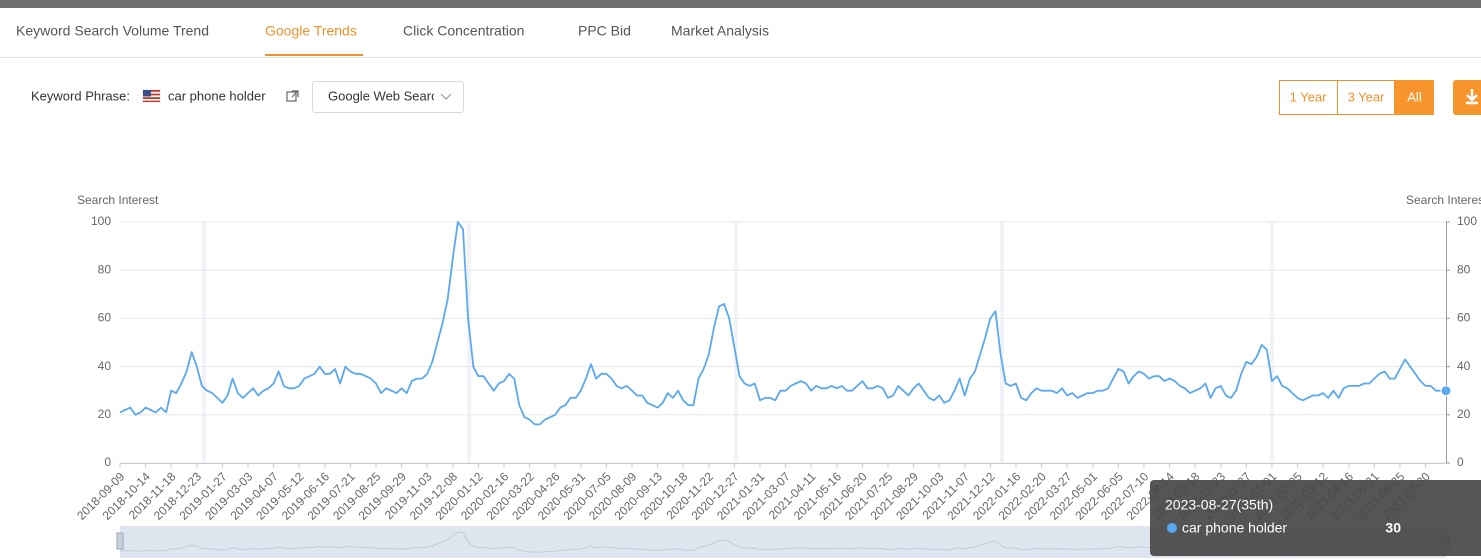 This screenshot has height=560, width=1481. I want to click on keyword-label: Keyword Phrase:, so click(80, 95).